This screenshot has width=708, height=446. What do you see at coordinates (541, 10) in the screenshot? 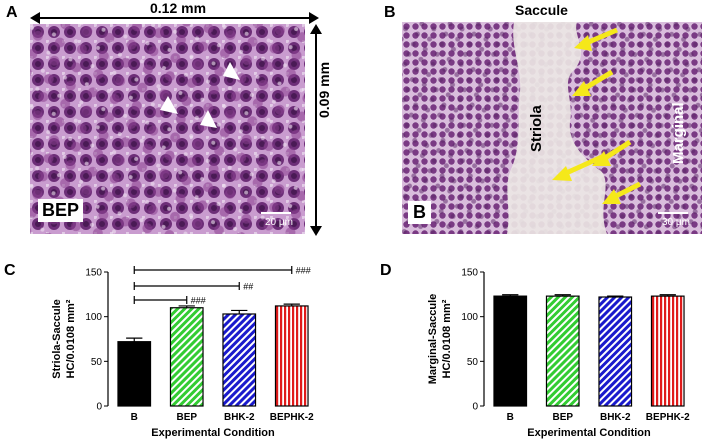
I see `panel-b-title: Saccule` at bounding box center [541, 10].